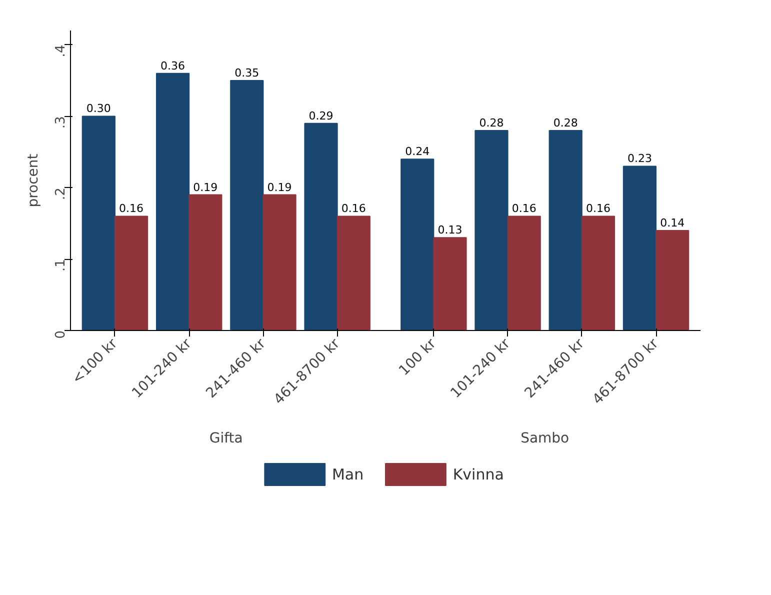  Describe the element at coordinates (639, 159) in the screenshot. I see `data-label: 0.23` at that location.